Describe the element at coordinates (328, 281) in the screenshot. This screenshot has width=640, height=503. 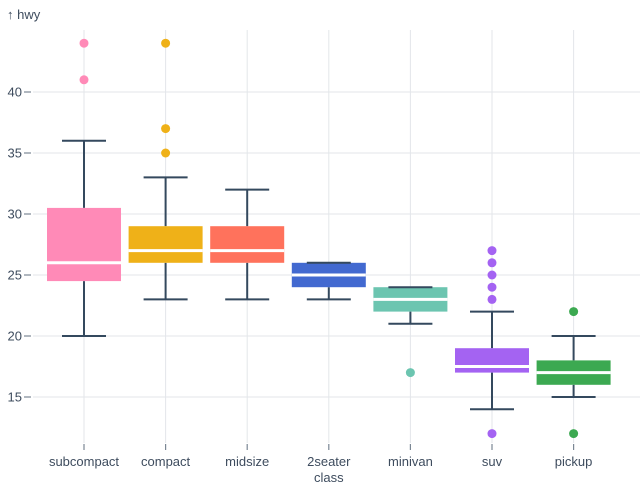
I see `boxplot-2seater` at that location.